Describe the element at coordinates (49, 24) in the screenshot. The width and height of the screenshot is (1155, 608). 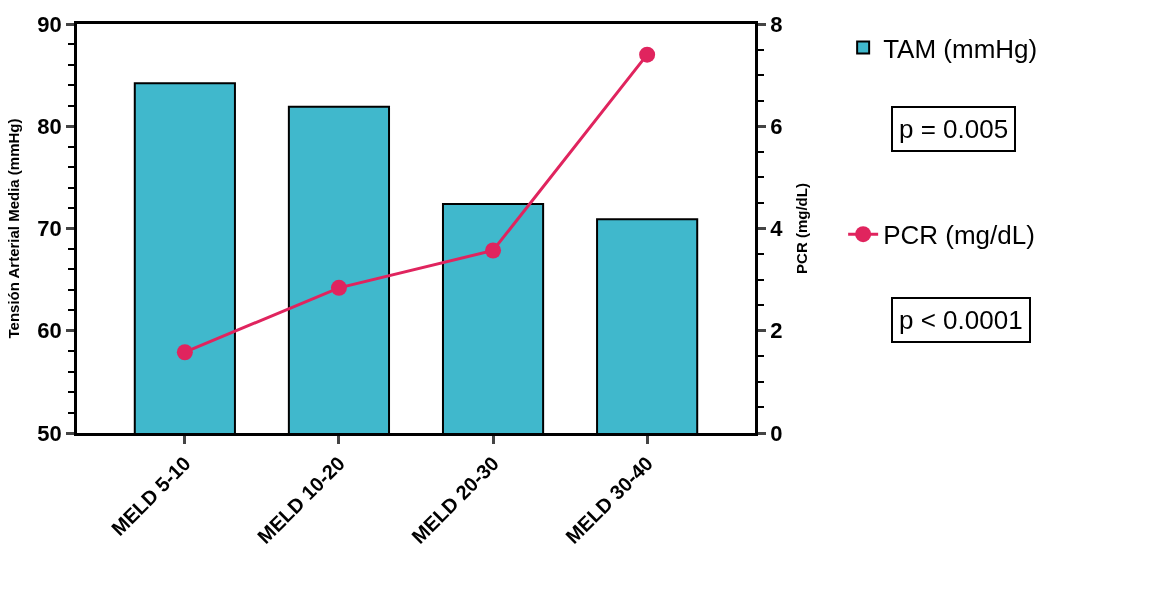
I see `y-tick-label: 90` at that location.